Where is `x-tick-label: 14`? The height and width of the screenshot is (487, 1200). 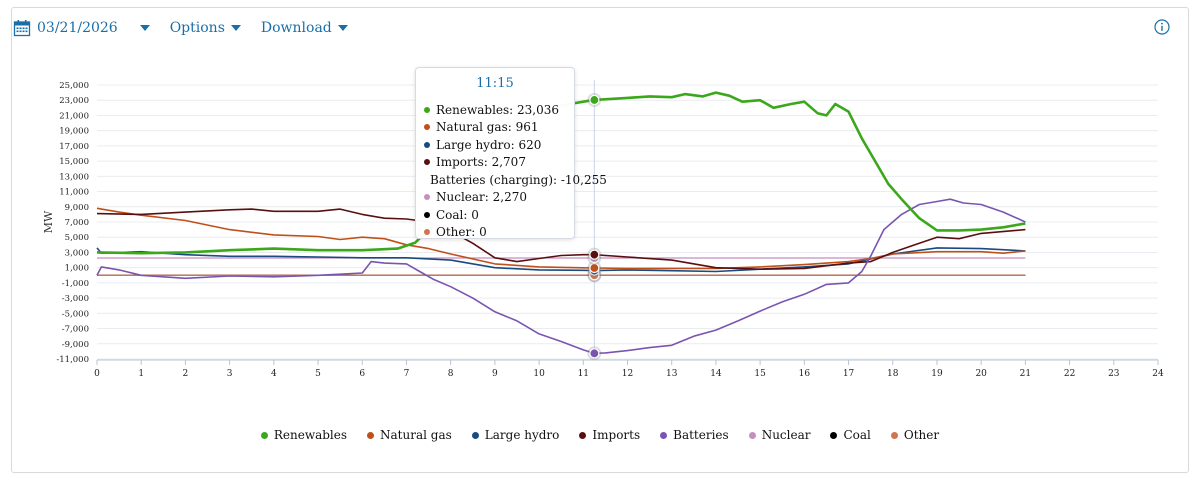
x-tick-label: 14 is located at coordinates (716, 374).